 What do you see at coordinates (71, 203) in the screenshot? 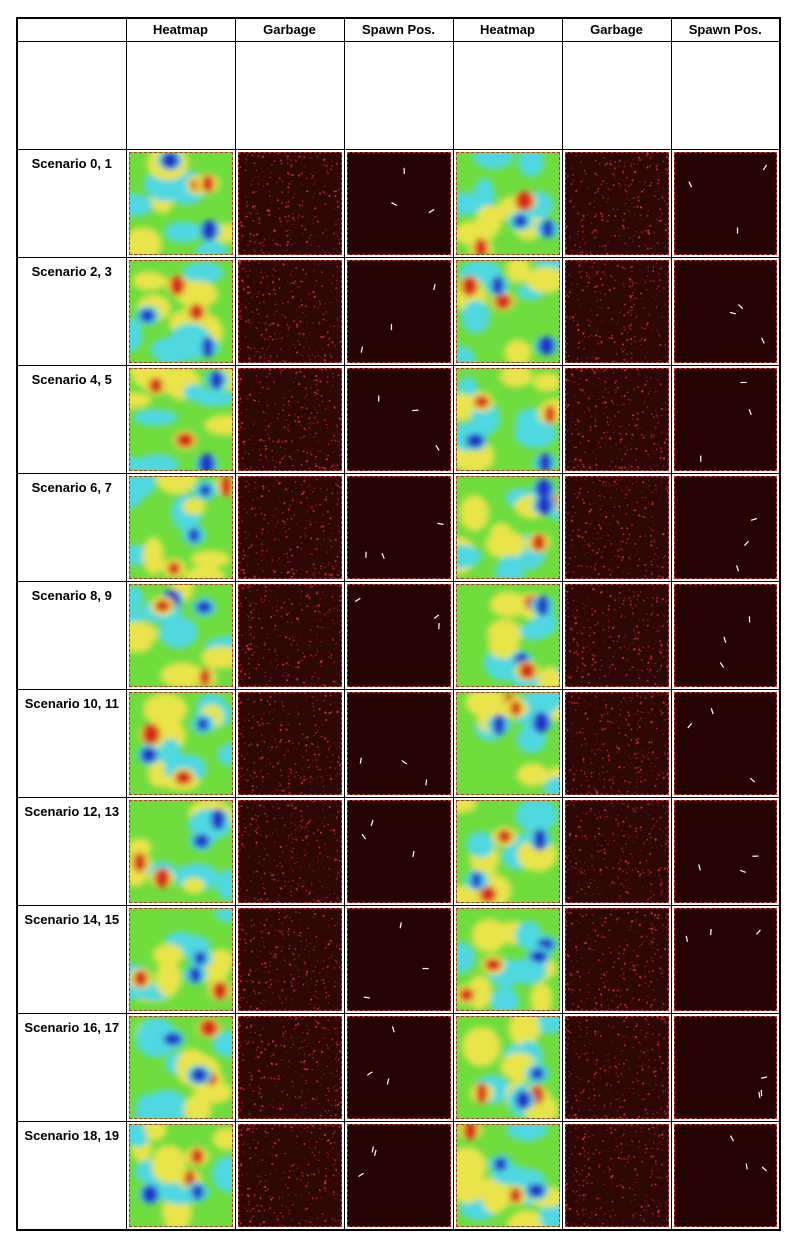
I see `scenario-label: Scenario 0, 1` at bounding box center [71, 203].